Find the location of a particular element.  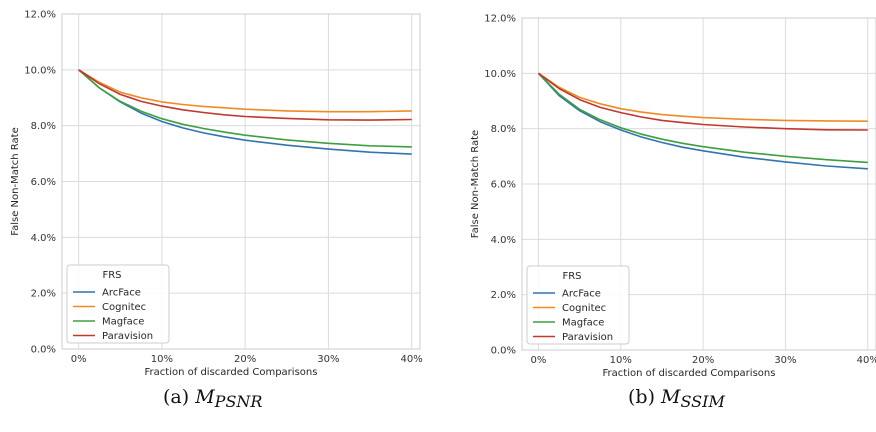

caption-a: (a) MPSNR is located at coordinates (212, 398).